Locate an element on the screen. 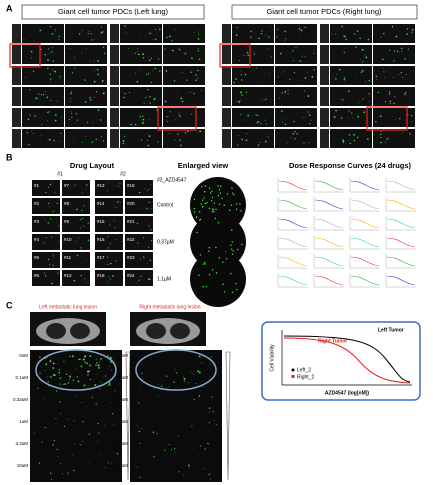 This screenshot has height=485, width=433. legend-entry: Left_2 is located at coordinates (304, 370).